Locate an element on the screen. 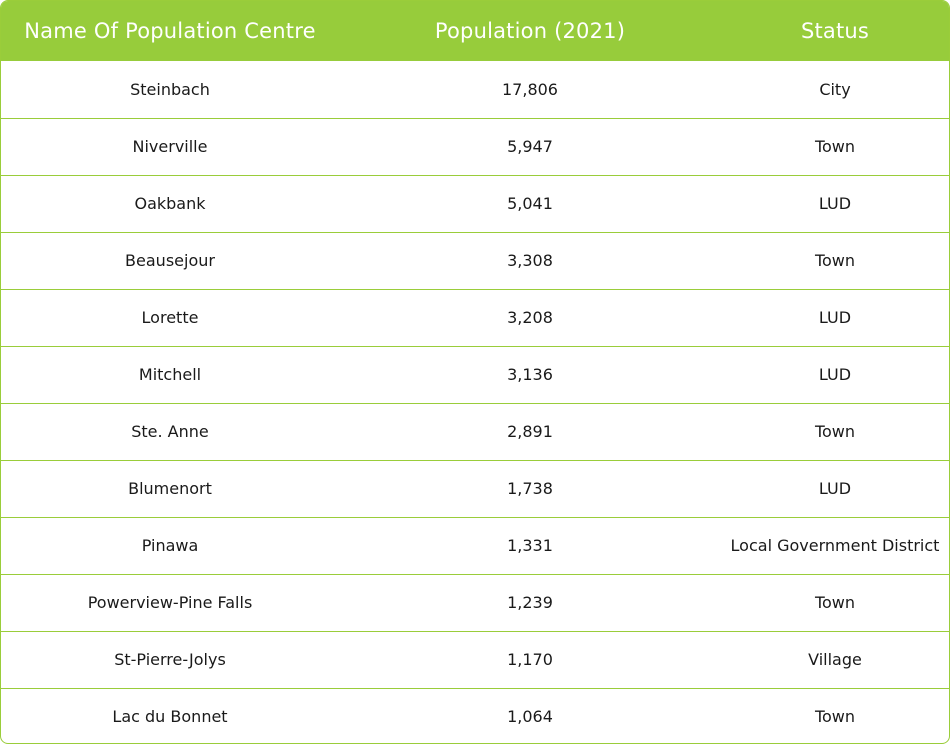 Image resolution: width=950 pixels, height=744 pixels. cell-population: 1,239 is located at coordinates (530, 602).